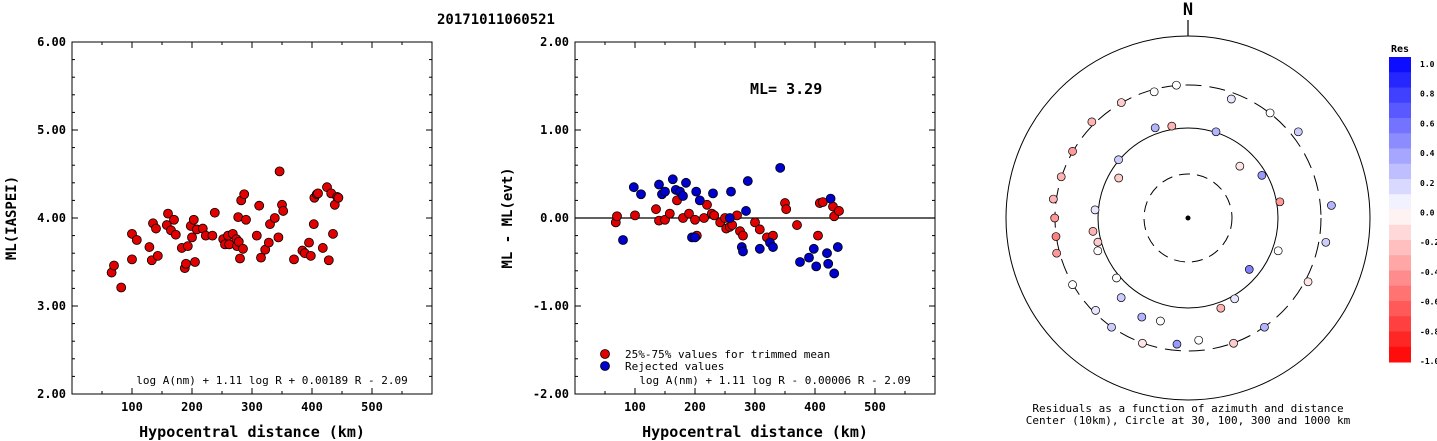  Describe the element at coordinates (192, 407) in the screenshot. I see `x-tick-label: 200` at that location.